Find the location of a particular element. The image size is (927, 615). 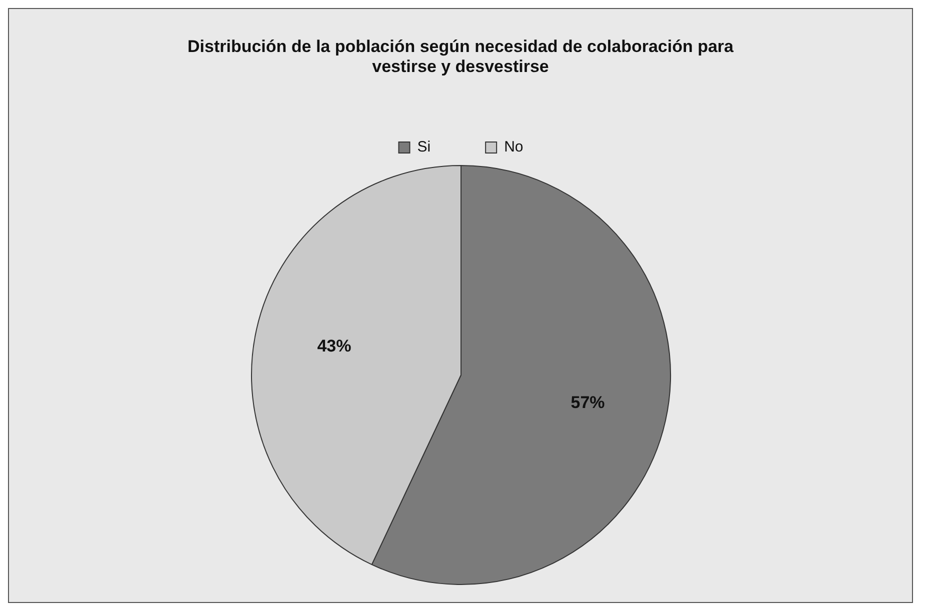

data-label: 57% is located at coordinates (587, 402).